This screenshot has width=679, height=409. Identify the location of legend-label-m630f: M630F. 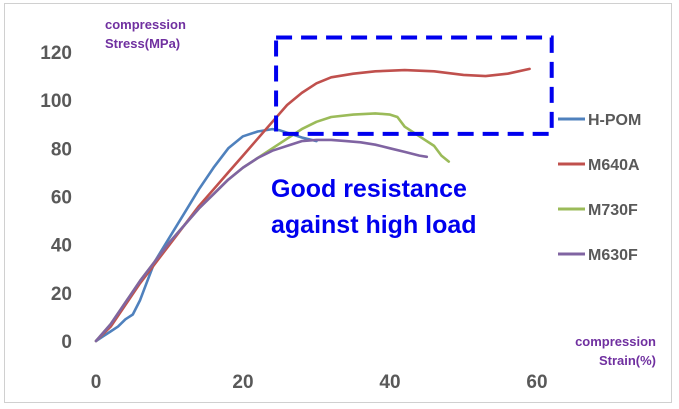
(613, 255).